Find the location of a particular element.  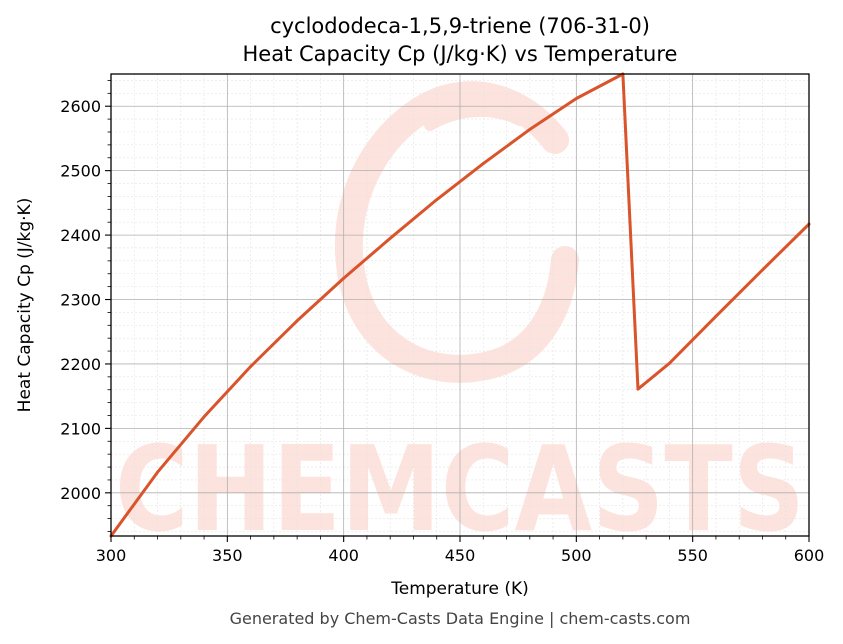

x-tick-label: 550 is located at coordinates (692, 555).